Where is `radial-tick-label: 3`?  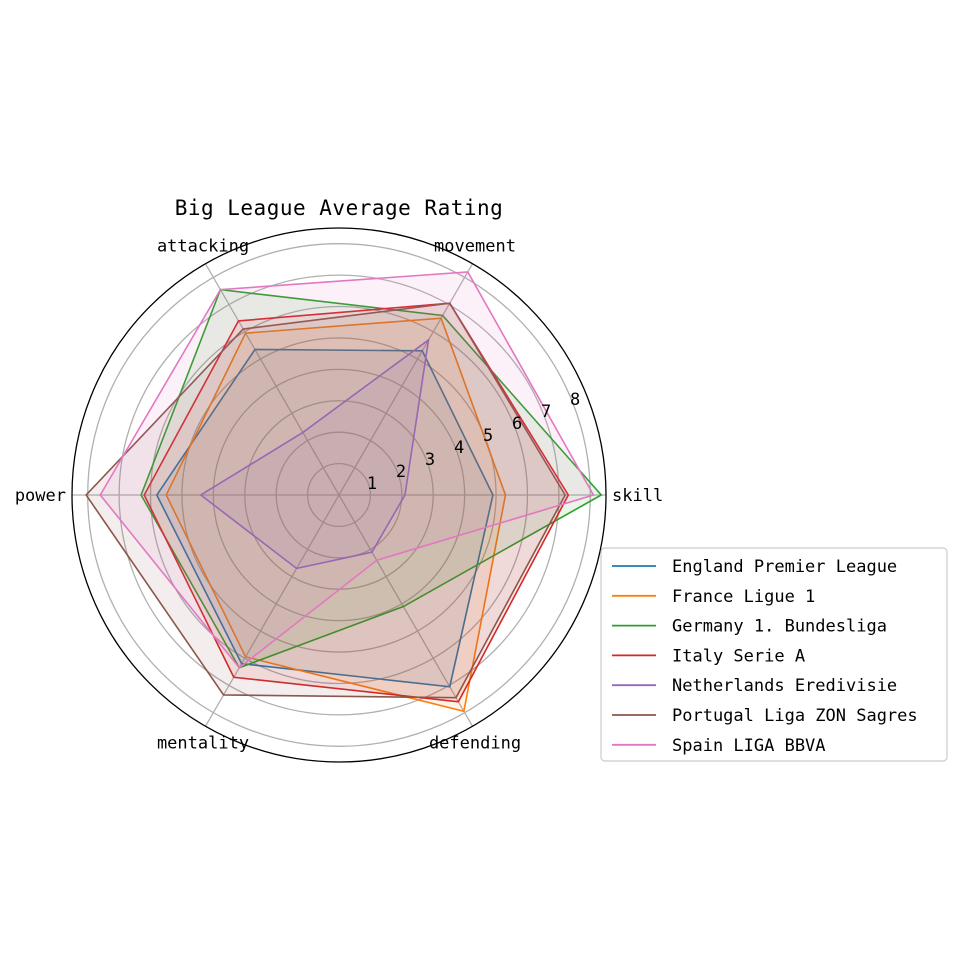
radial-tick-label: 3 is located at coordinates (430, 460).